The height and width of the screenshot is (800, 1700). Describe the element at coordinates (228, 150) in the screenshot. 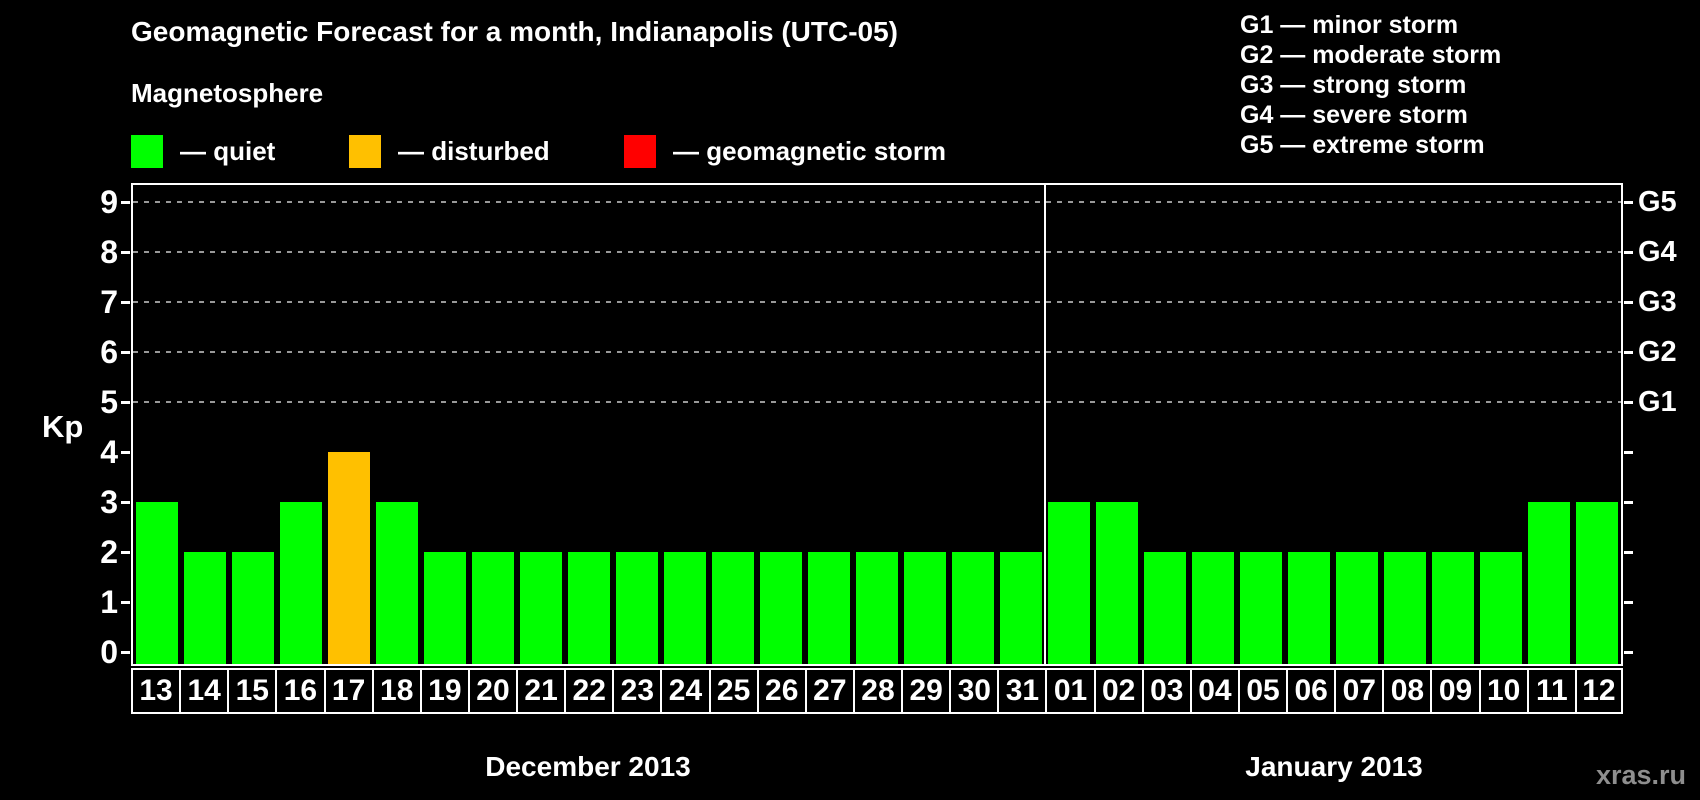

I see `legend-label-quiet: — quiet` at that location.